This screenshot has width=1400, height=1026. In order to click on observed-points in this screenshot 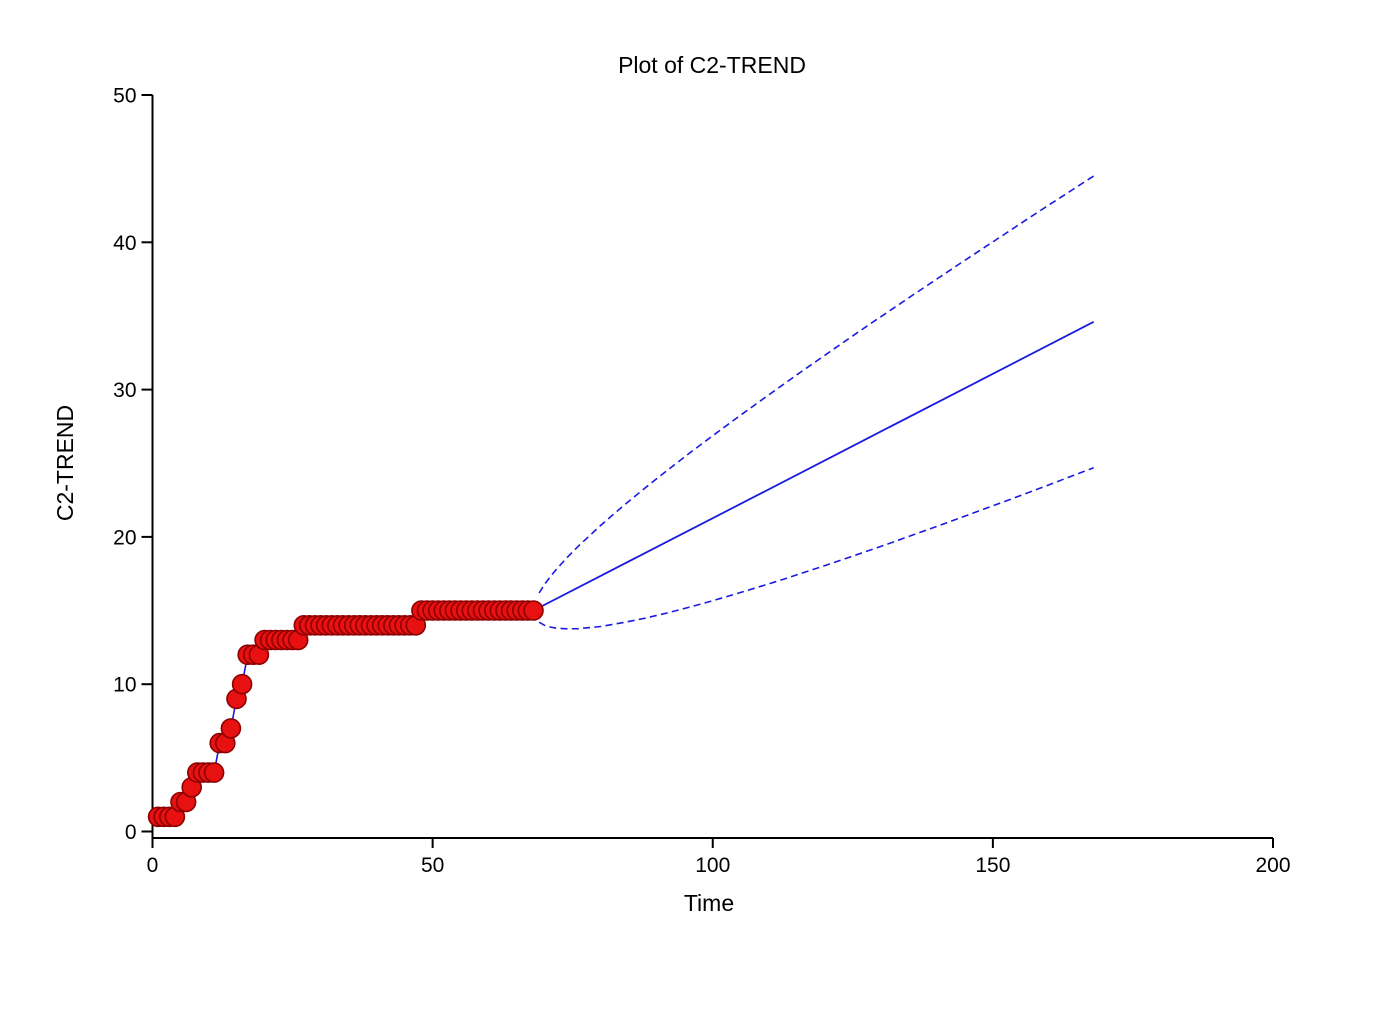, I will do `click(345, 714)`.